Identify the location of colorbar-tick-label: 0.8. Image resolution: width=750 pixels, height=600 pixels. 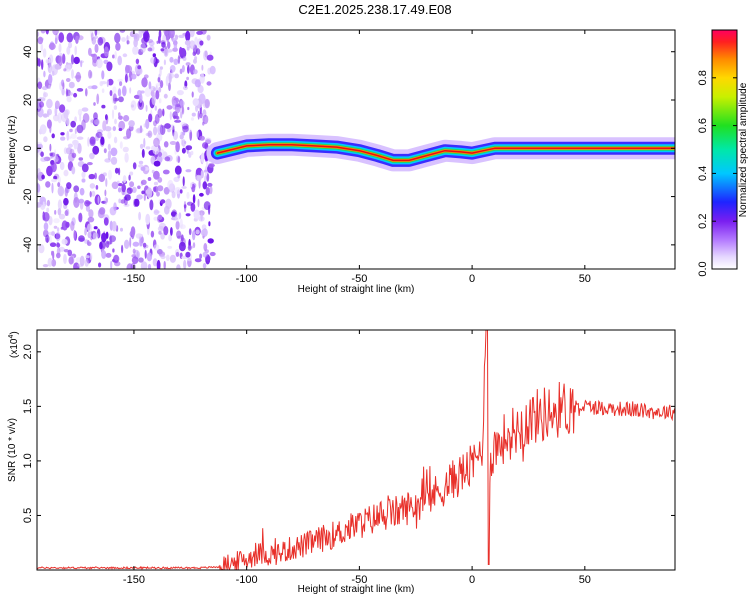
(703, 77).